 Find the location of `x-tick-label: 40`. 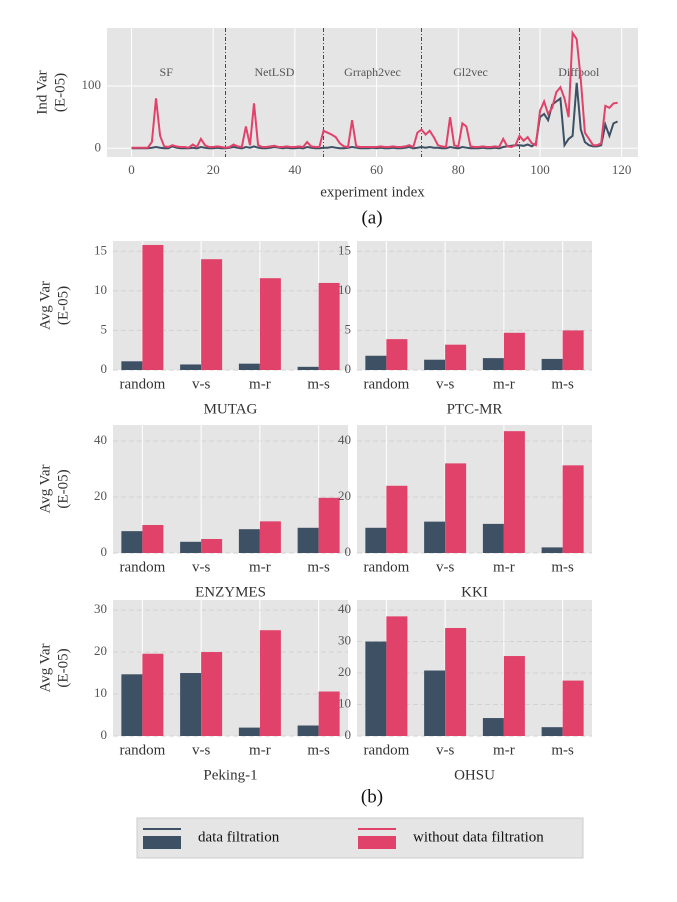

x-tick-label: 40 is located at coordinates (294, 169).